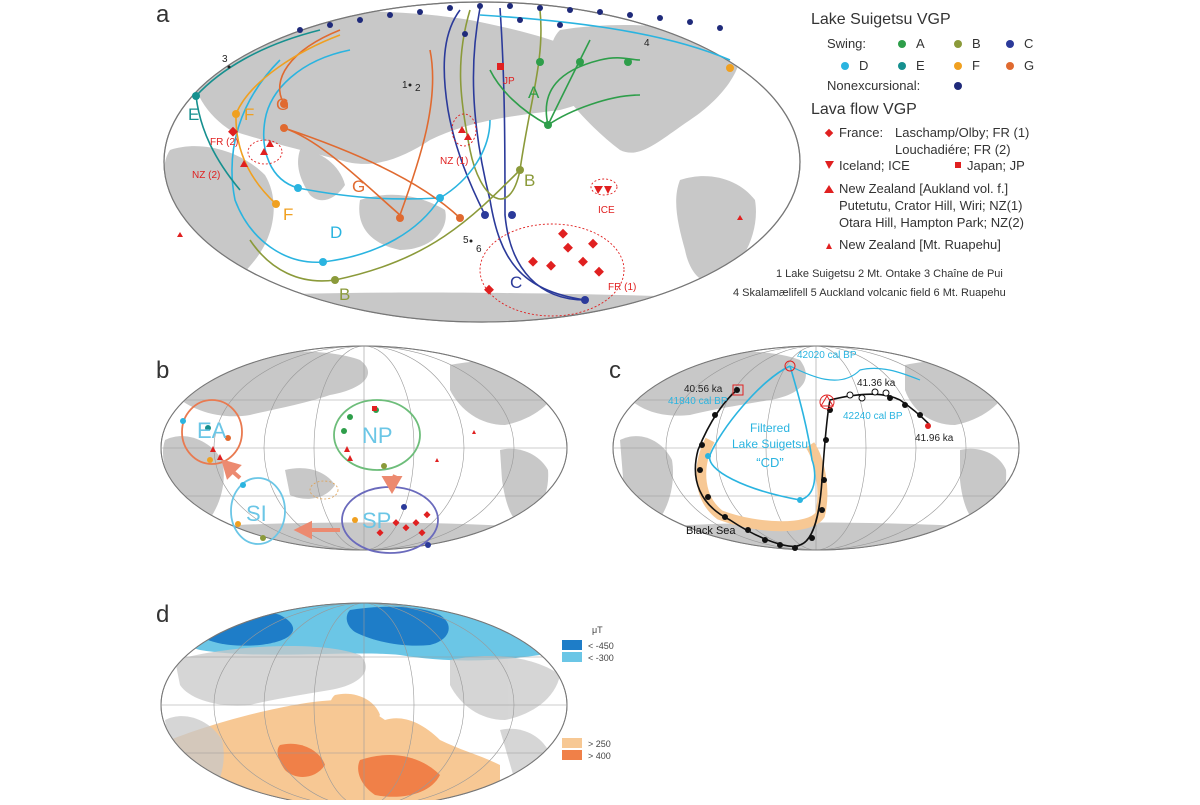 This screenshot has height=805, width=1200. I want to click on label-fr1: FR (1), so click(622, 287).